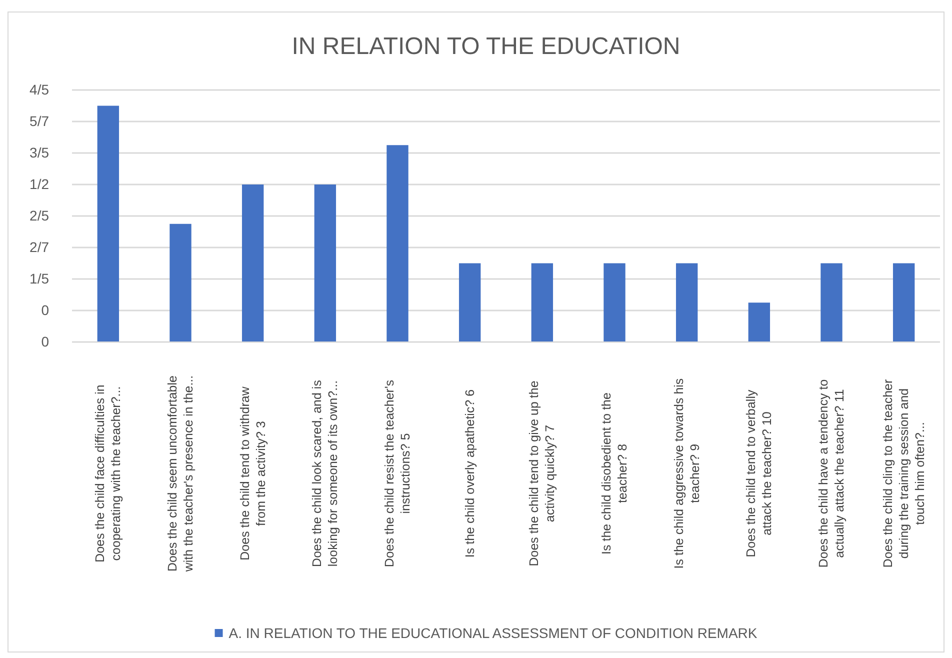 The image size is (952, 658). What do you see at coordinates (40, 152) in the screenshot?
I see `y-tick-label: 3/5` at bounding box center [40, 152].